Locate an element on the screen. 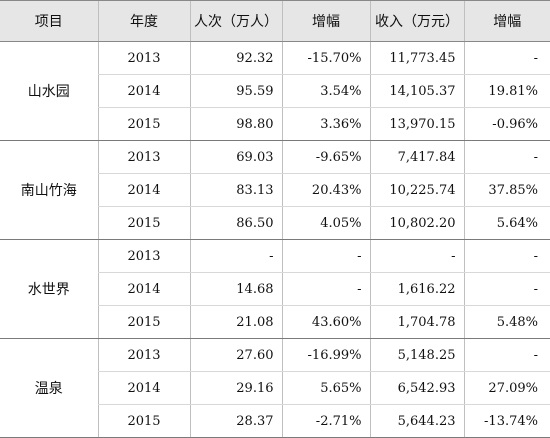  revenue-cell: 10,802.20 is located at coordinates (416, 223).